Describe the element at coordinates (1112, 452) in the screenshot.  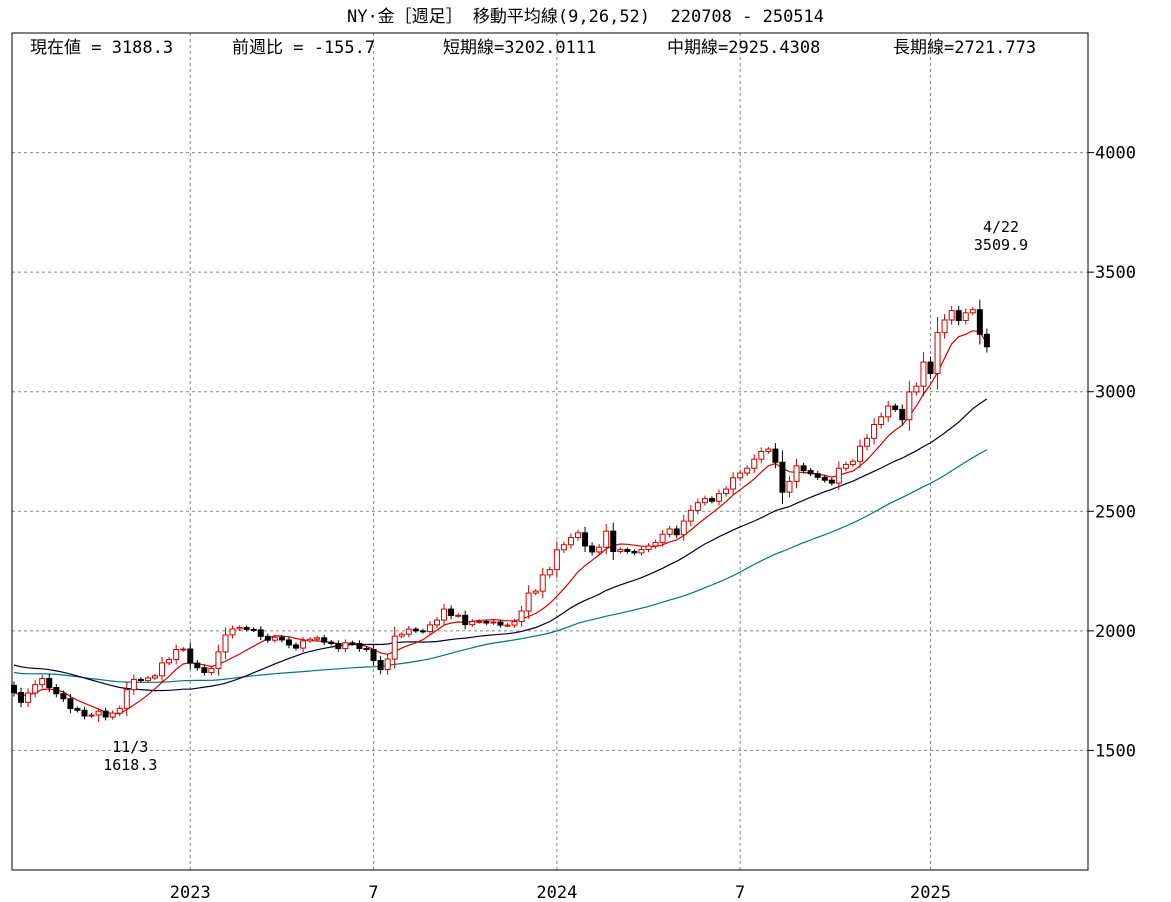
I see `y-axis: 1500 2000 2500 3000 3500 4000` at that location.